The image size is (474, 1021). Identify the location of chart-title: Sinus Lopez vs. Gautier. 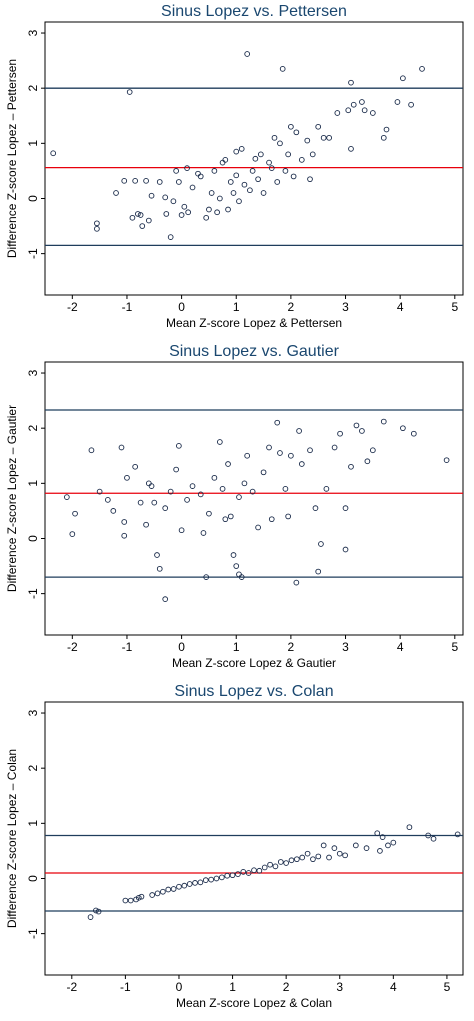
(254, 351).